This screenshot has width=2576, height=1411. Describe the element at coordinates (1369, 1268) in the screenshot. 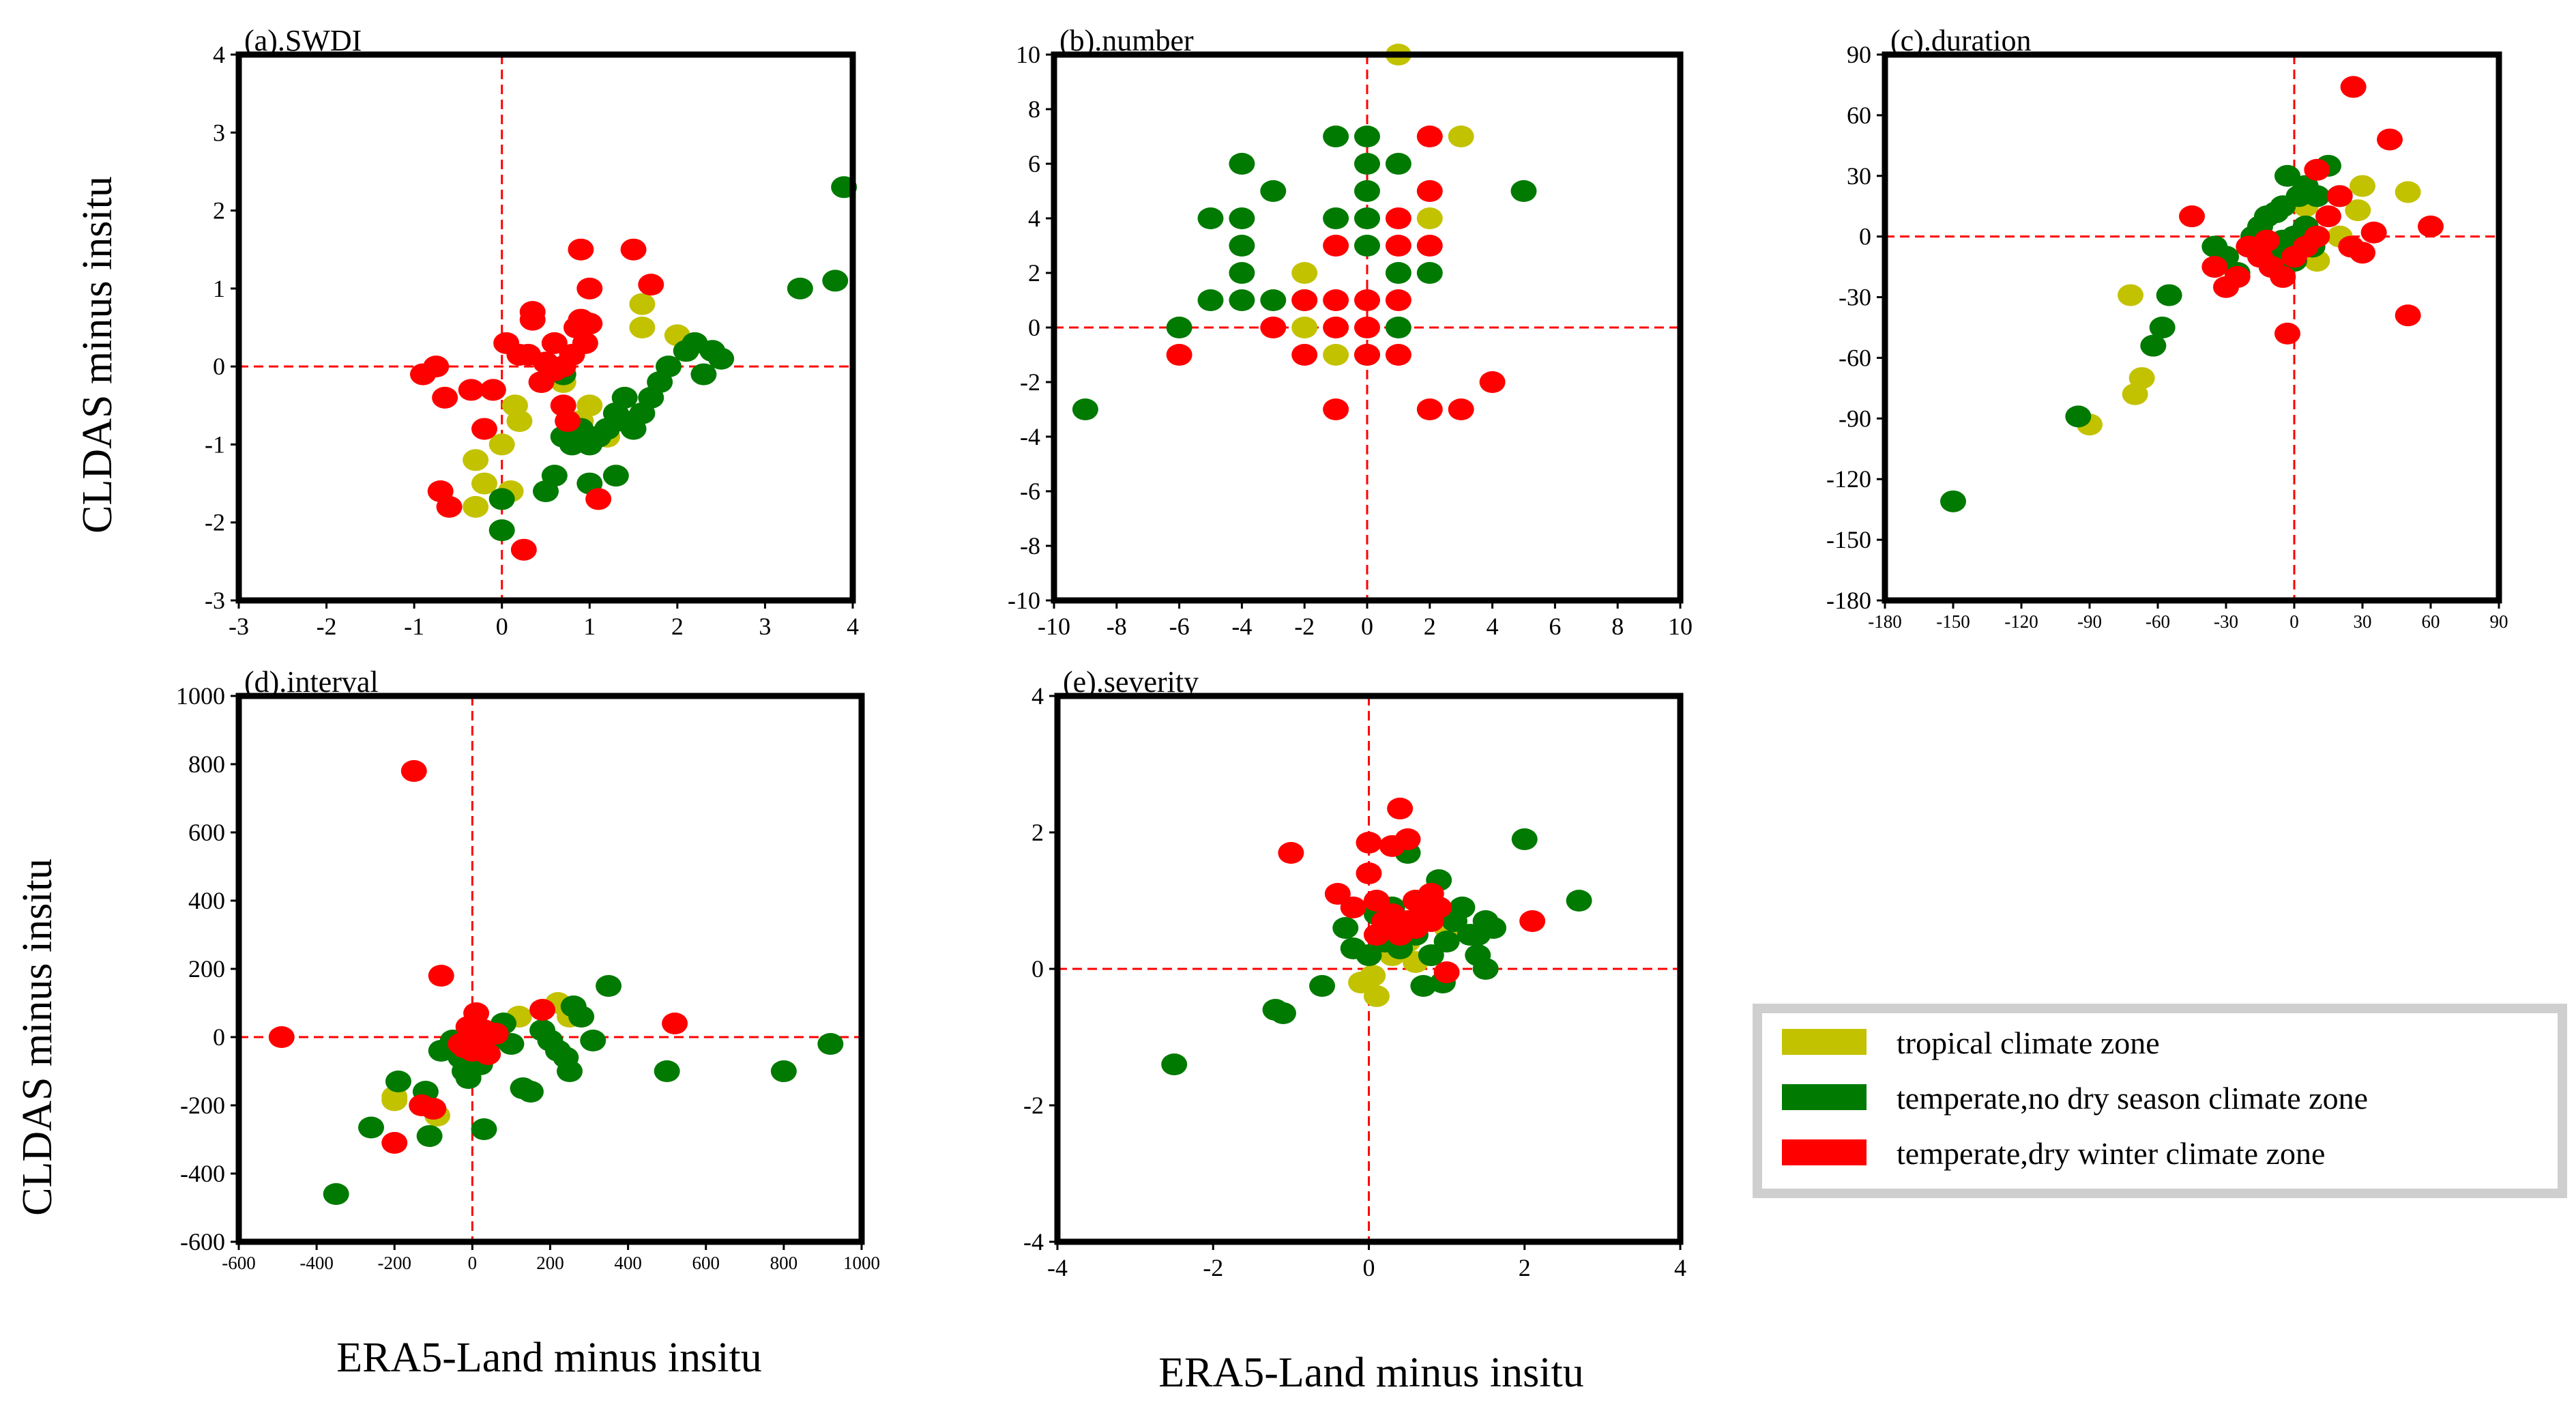

I see `x-tick-label: 0` at that location.